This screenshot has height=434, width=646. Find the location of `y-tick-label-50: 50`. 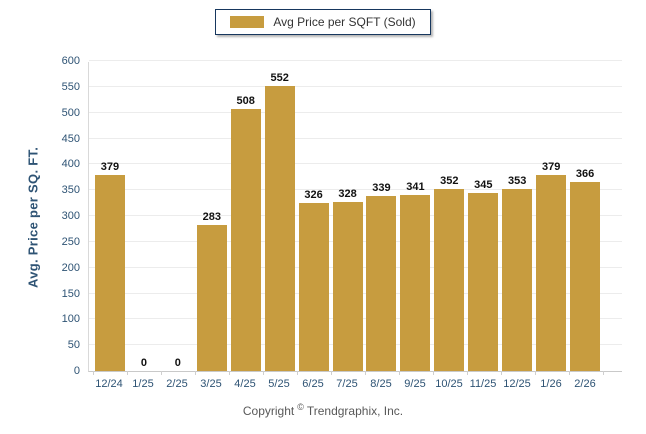

y-tick-label-50: 50 is located at coordinates (73, 345).